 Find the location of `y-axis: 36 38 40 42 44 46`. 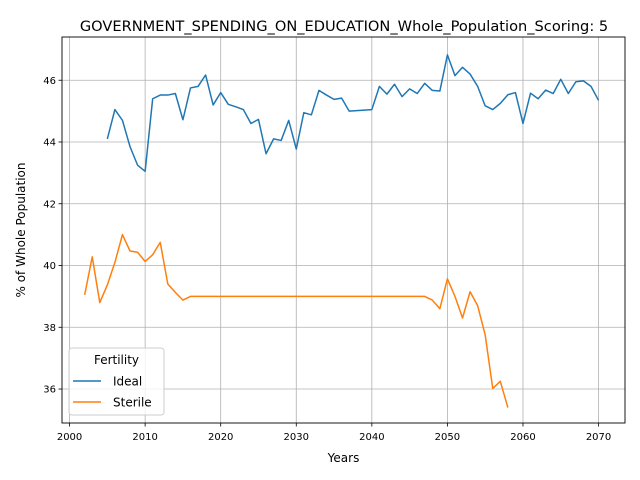

y-axis: 36 38 40 42 44 46 is located at coordinates (52, 236).